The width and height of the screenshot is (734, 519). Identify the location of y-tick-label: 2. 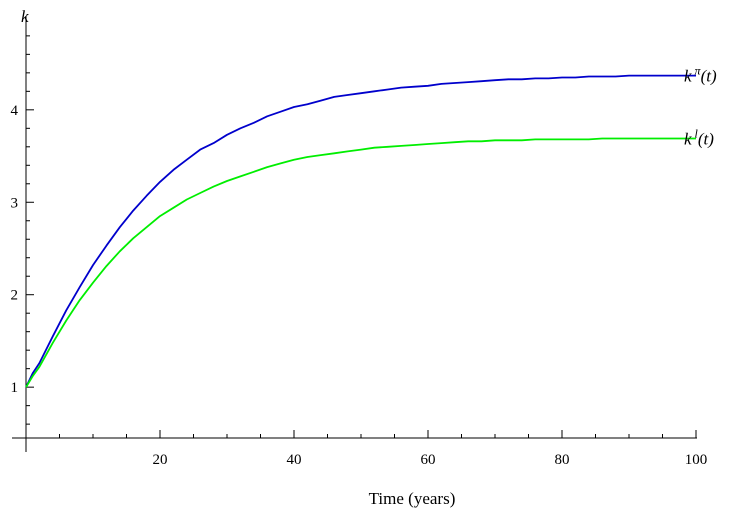
(15, 296).